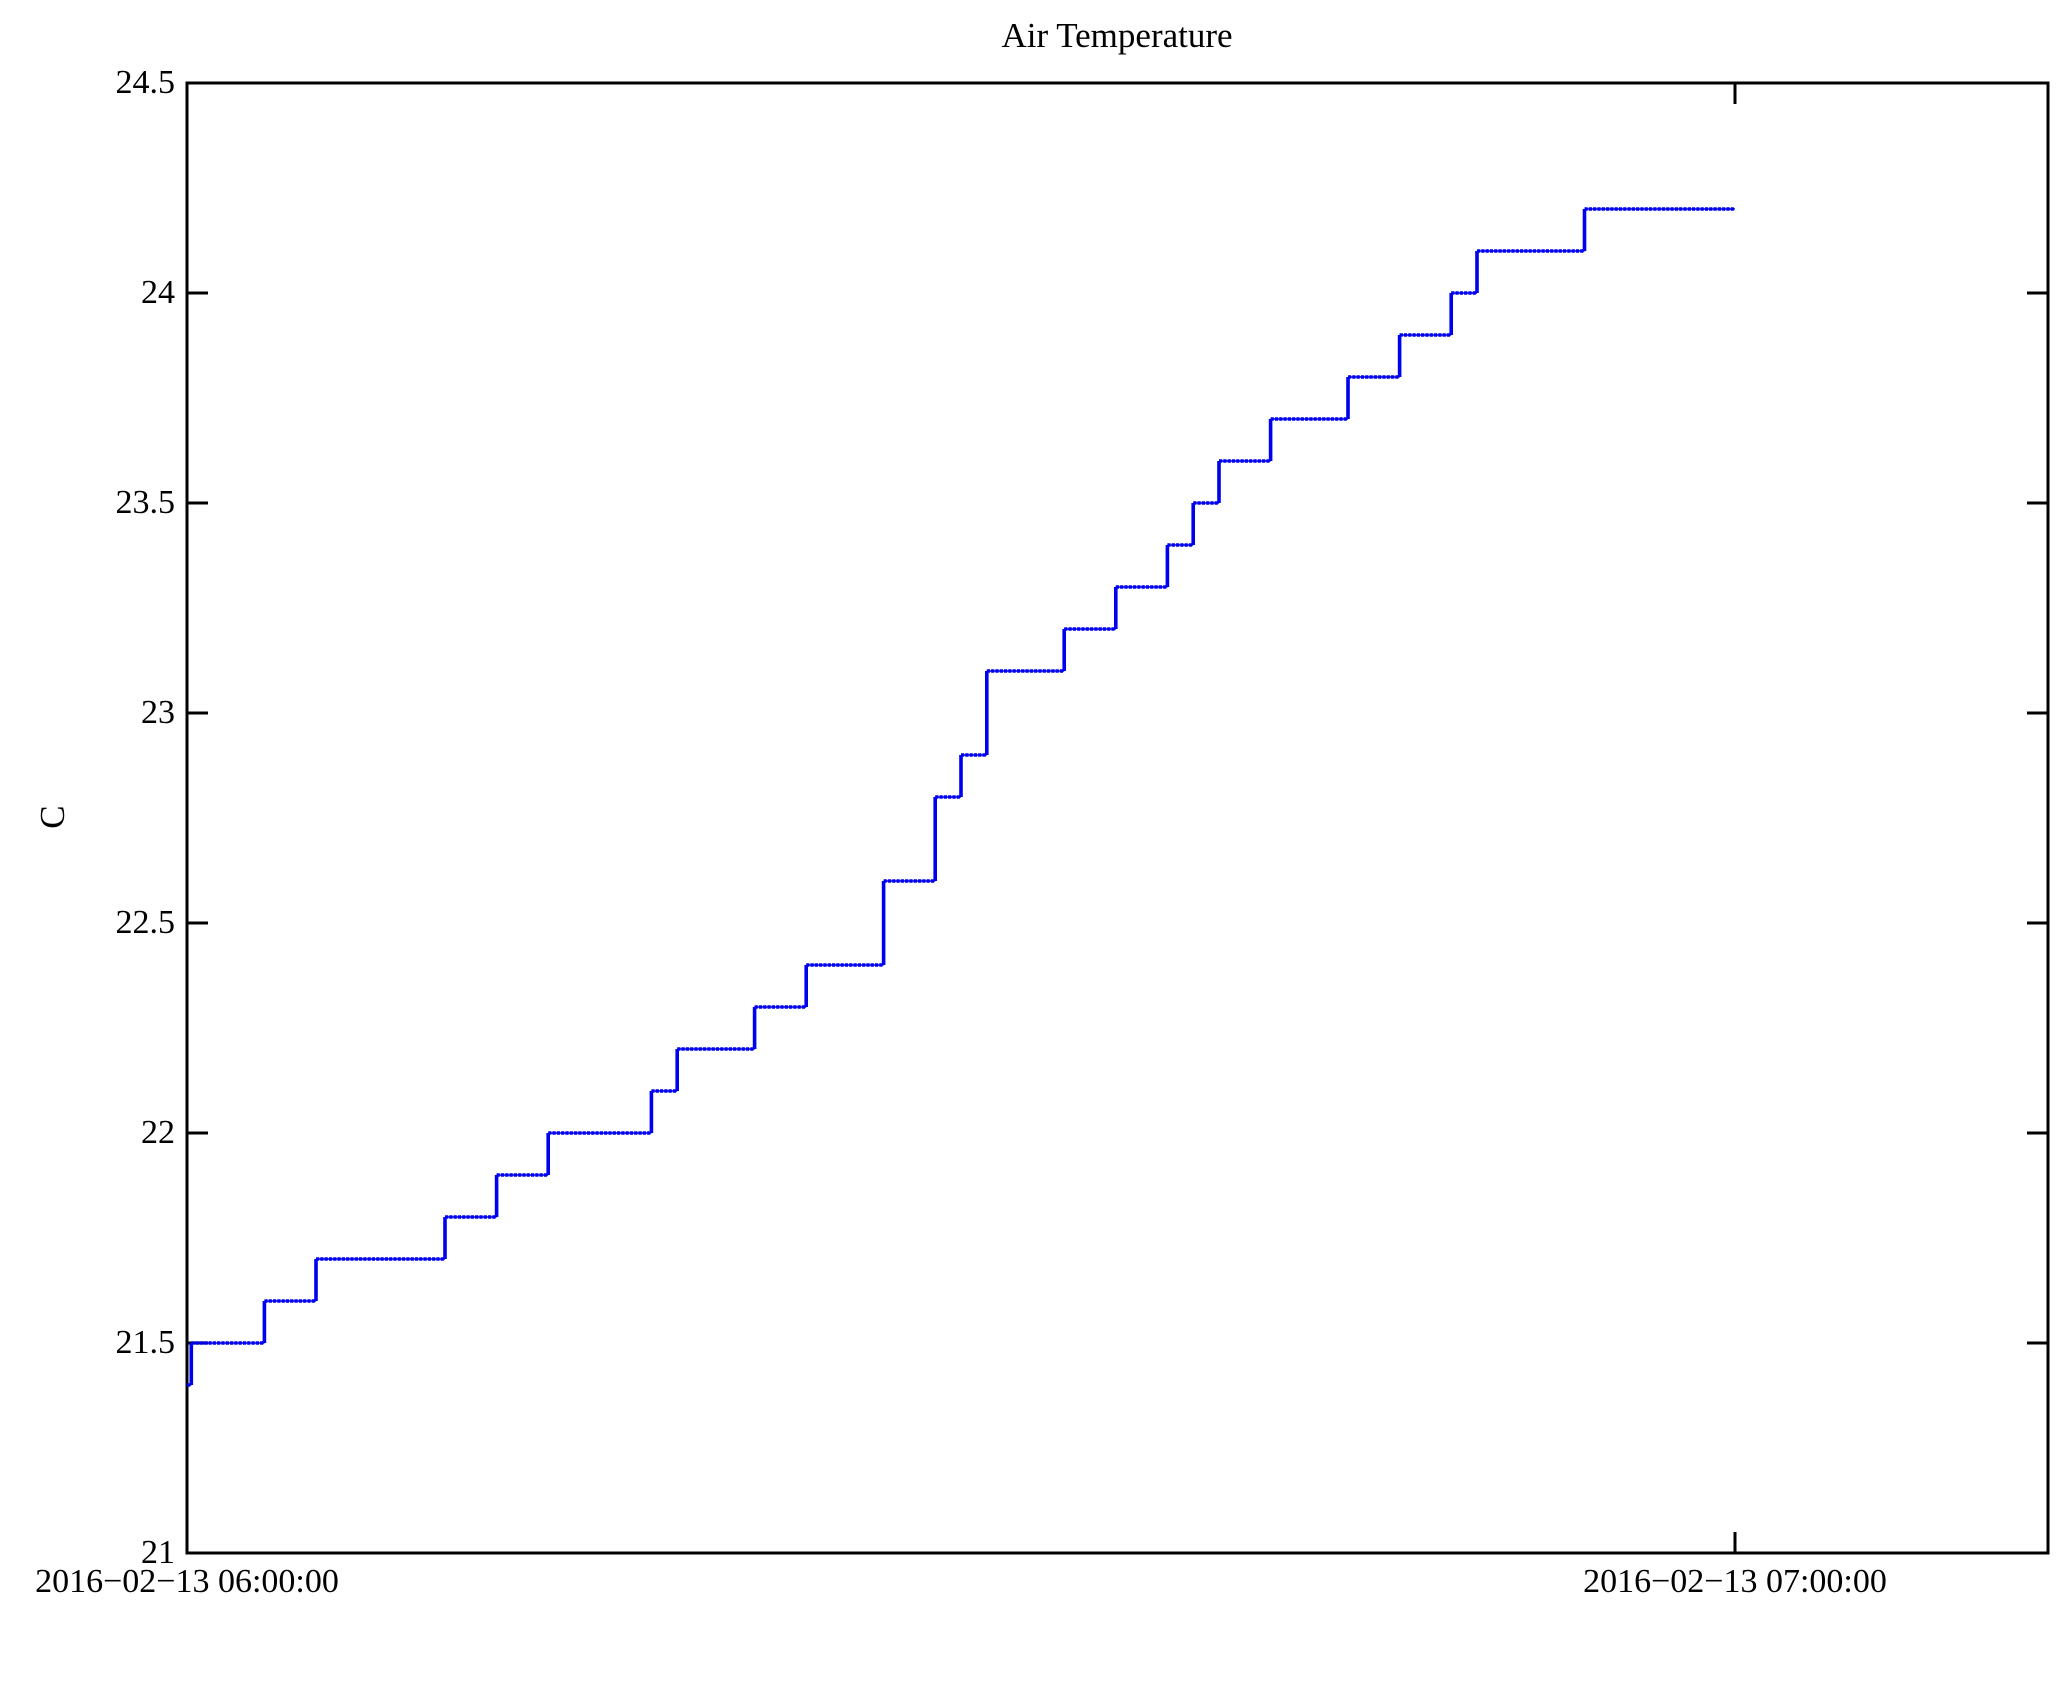 The height and width of the screenshot is (1683, 2067). I want to click on y-tick-label: 24, so click(158, 292).